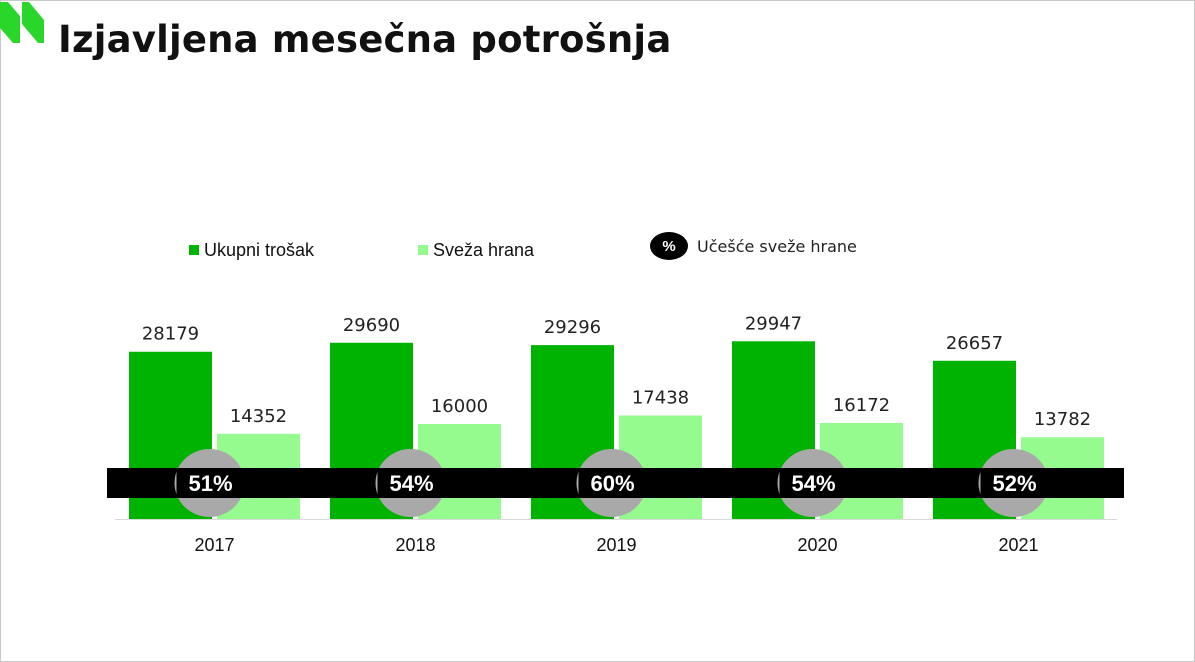  I want to click on legend-label-total: Ukupni trošak, so click(259, 249).